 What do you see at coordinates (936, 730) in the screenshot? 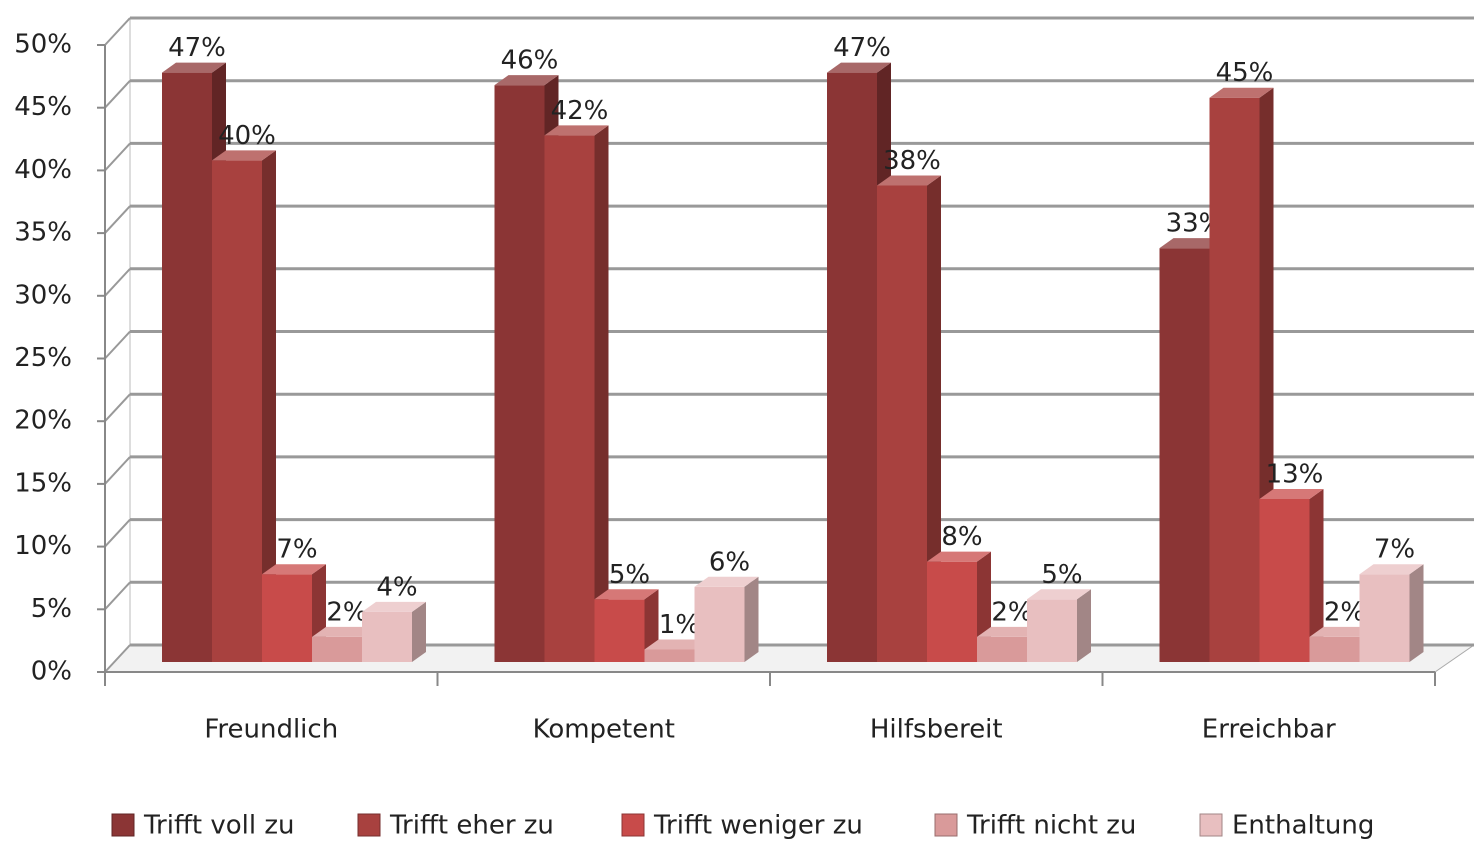
I see `x-tick-label: Hilfsbereit` at bounding box center [936, 730].